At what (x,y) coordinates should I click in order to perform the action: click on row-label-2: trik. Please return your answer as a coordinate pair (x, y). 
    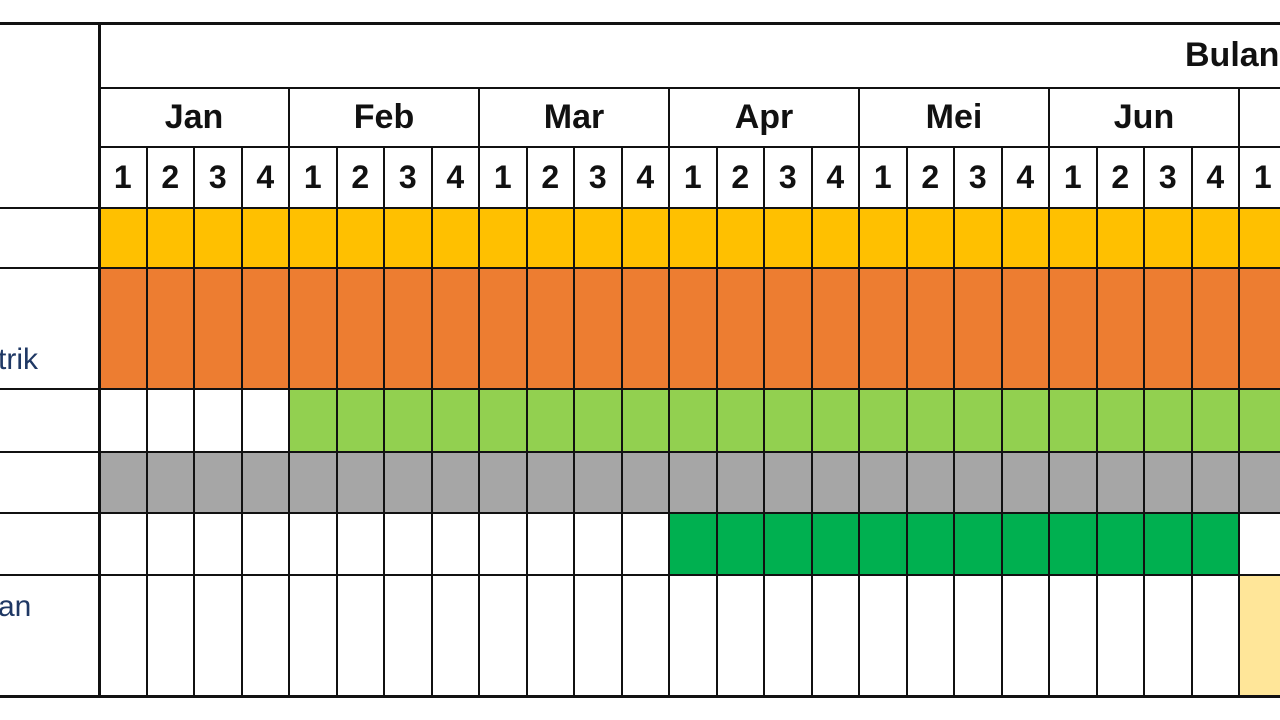
    Looking at the image, I should click on (19, 359).